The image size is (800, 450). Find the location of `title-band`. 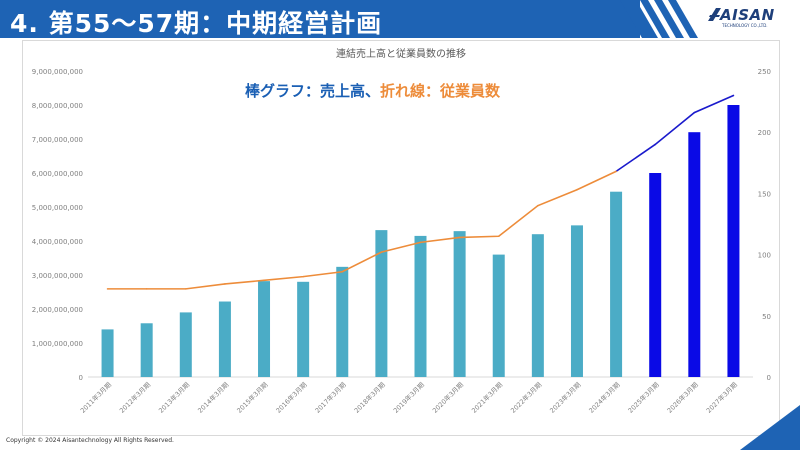

title-band is located at coordinates (320, 19).